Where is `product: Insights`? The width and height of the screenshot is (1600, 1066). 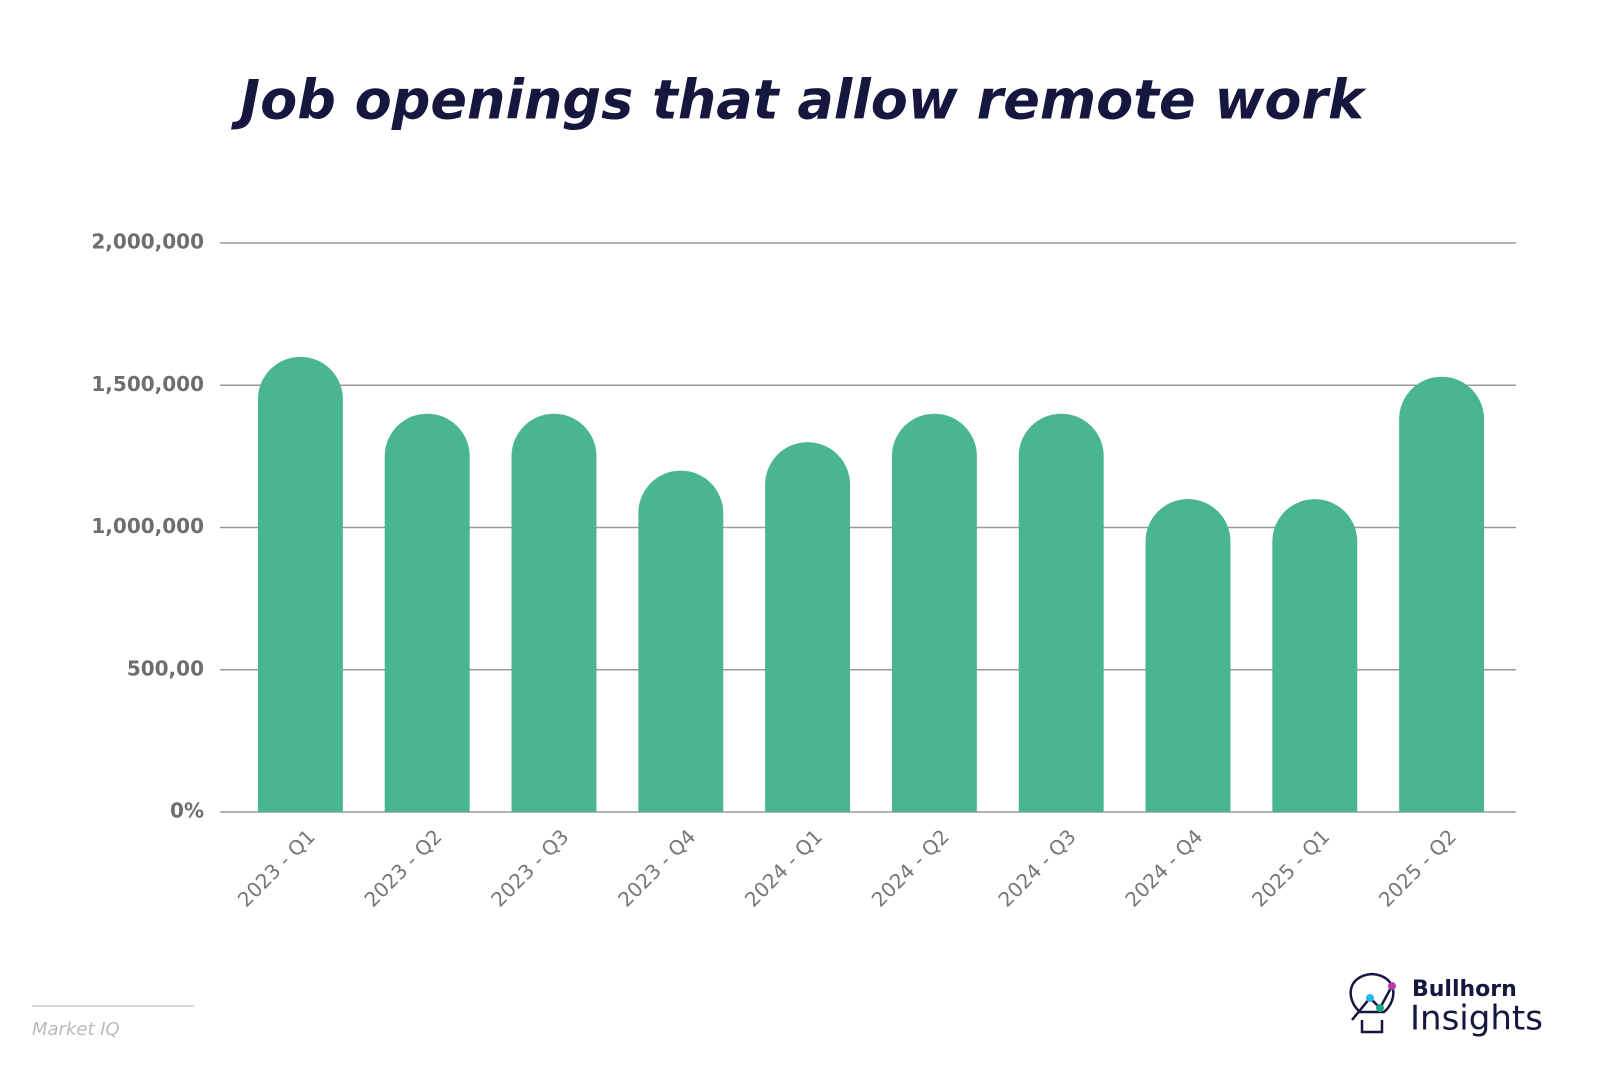
product: Insights is located at coordinates (1476, 1019).